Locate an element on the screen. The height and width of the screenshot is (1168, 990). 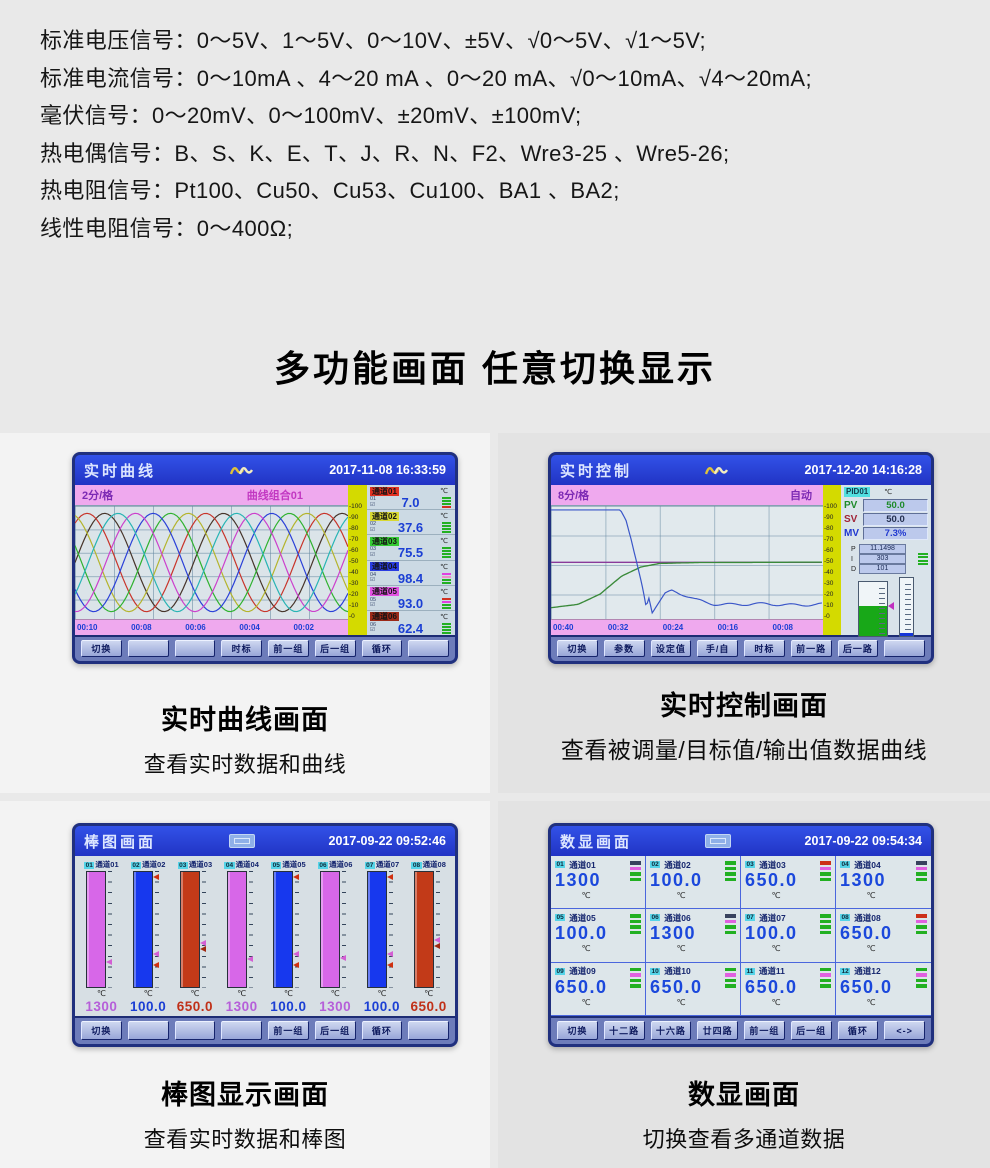
checkbox-icon: 06 ☑ is located at coordinates (373, 627).